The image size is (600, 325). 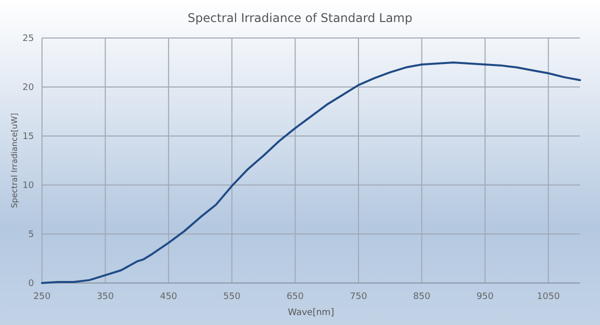 What do you see at coordinates (14, 160) in the screenshot?
I see `y-axis-title: Spectral Irradiance[uW]` at bounding box center [14, 160].